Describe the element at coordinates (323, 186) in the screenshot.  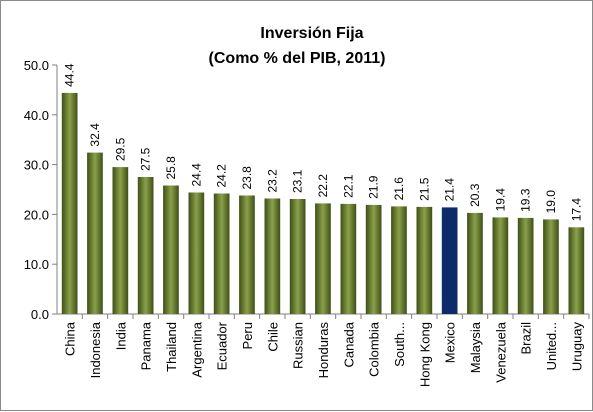
I see `value-label: 22.2` at that location.